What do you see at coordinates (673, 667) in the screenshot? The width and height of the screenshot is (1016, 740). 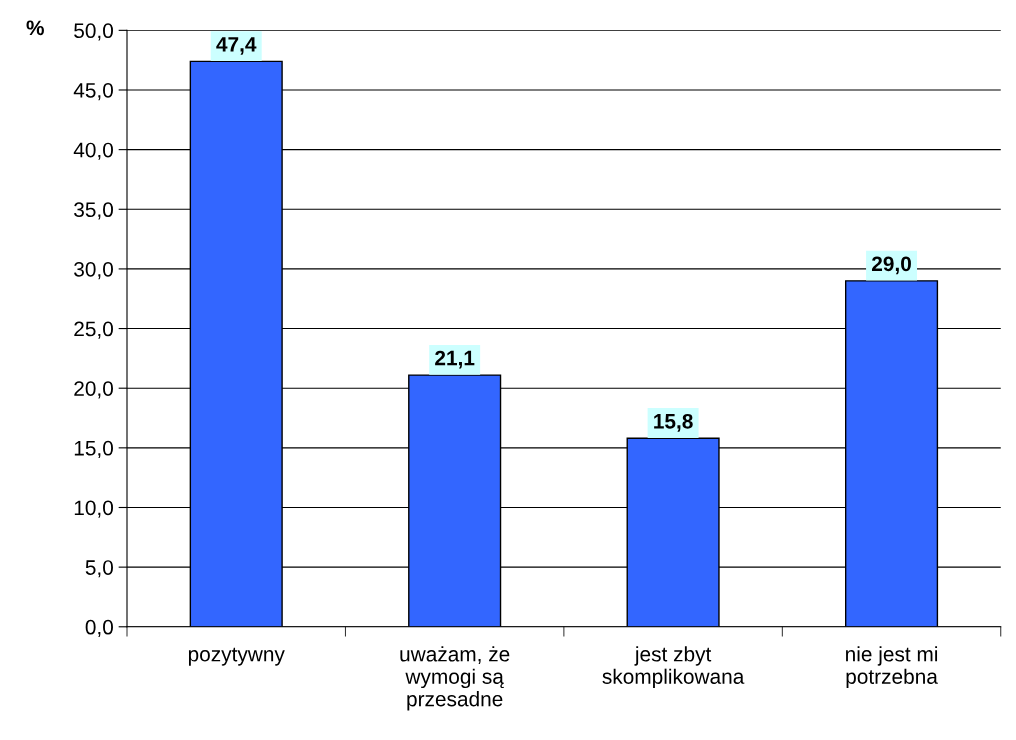 I see `x-tick-label: jest zbyt skomplikowana` at bounding box center [673, 667].